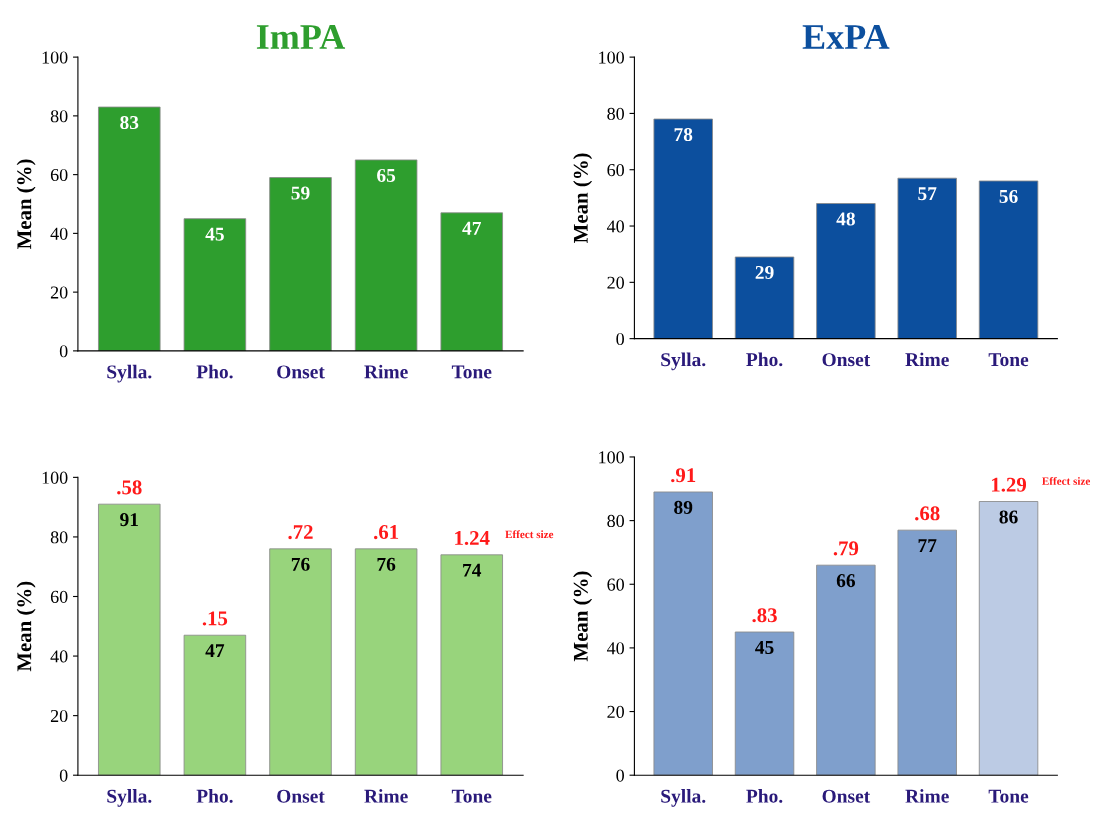  What do you see at coordinates (300, 532) in the screenshot?
I see `annotation: .72` at bounding box center [300, 532].